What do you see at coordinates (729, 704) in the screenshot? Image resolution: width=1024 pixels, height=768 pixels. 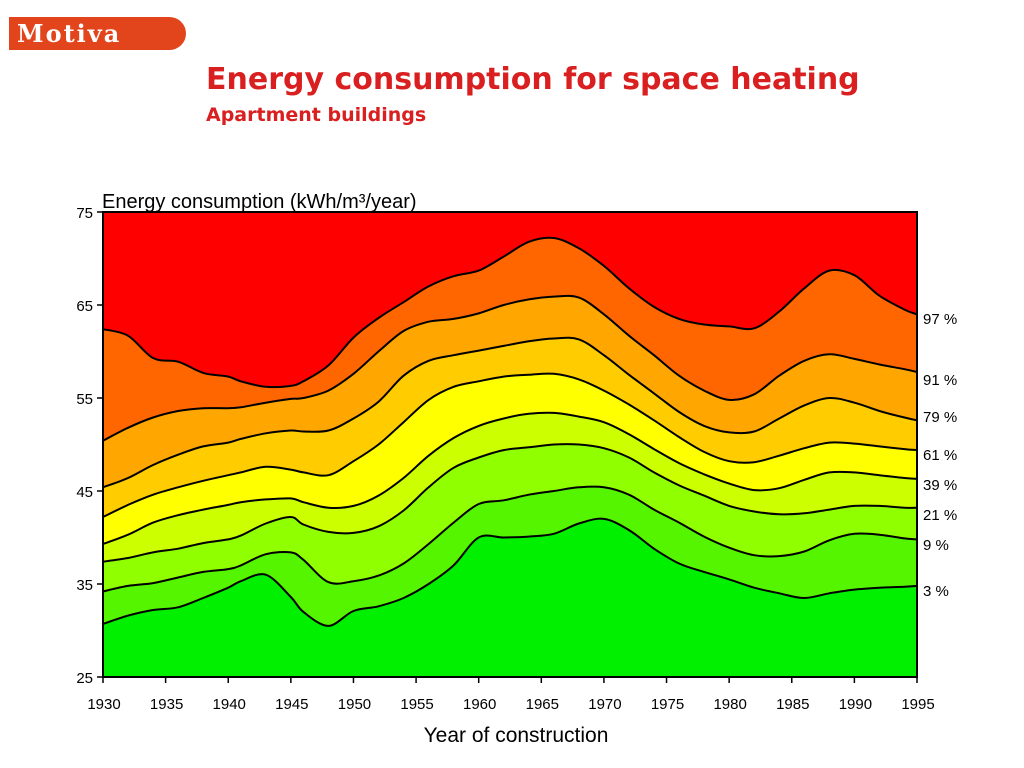 I see `x-tick-label: 1980` at bounding box center [729, 704].